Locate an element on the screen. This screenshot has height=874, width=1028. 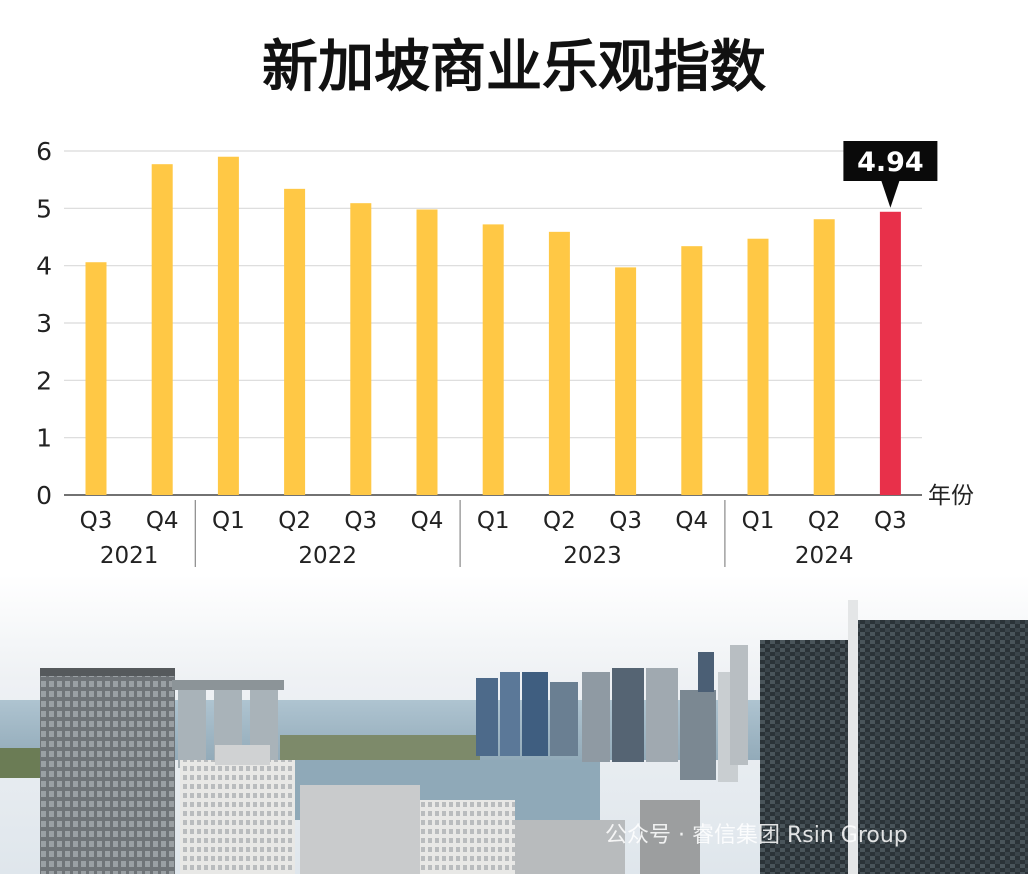
callout-box is located at coordinates (890, 161).